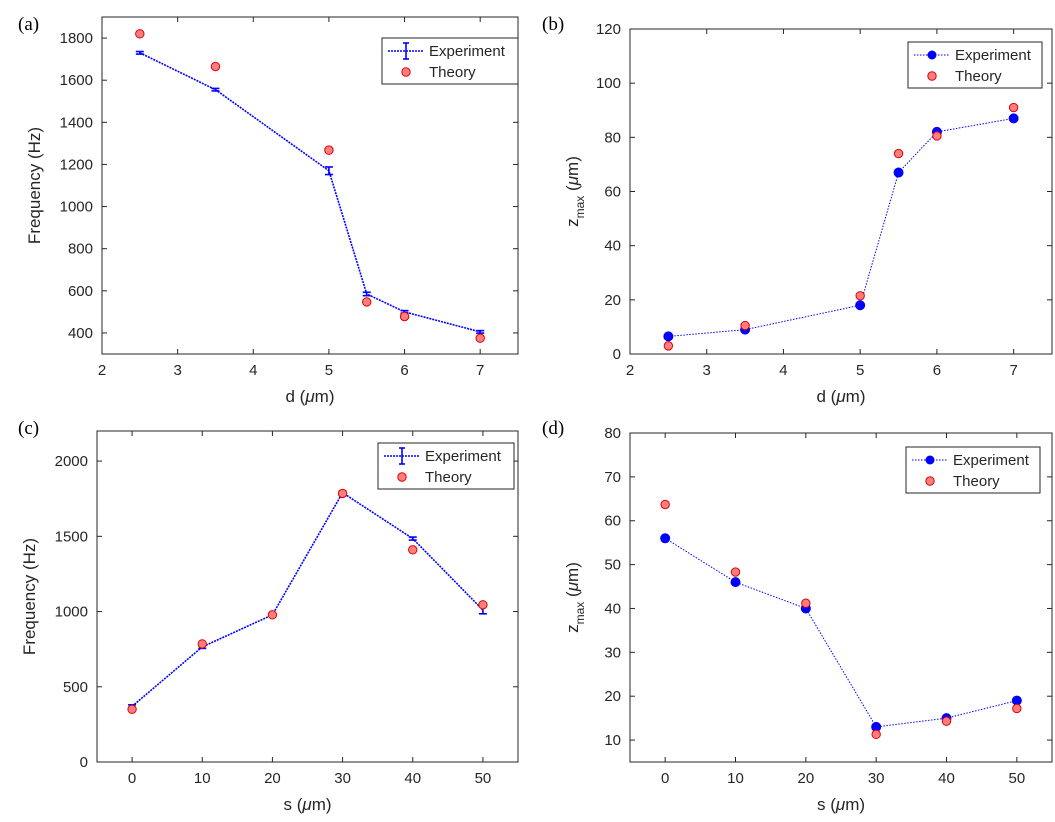 The image size is (1055, 822). What do you see at coordinates (707, 370) in the screenshot?
I see `x-tick-label: 3` at bounding box center [707, 370].